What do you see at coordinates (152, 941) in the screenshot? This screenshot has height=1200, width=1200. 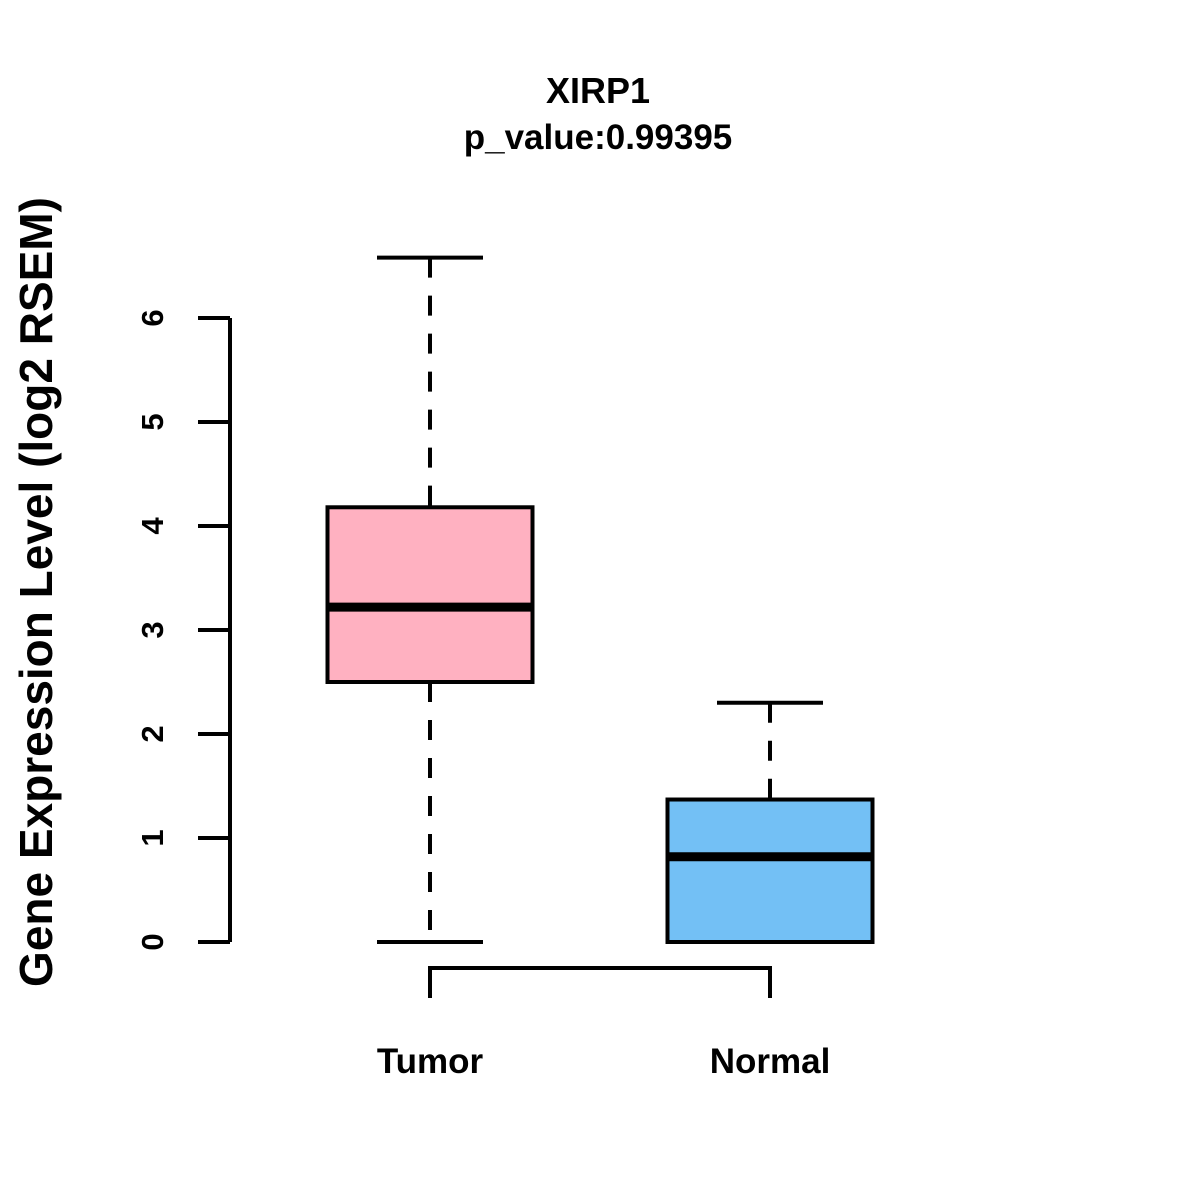 I see `y-tick-label: 0` at bounding box center [152, 941].